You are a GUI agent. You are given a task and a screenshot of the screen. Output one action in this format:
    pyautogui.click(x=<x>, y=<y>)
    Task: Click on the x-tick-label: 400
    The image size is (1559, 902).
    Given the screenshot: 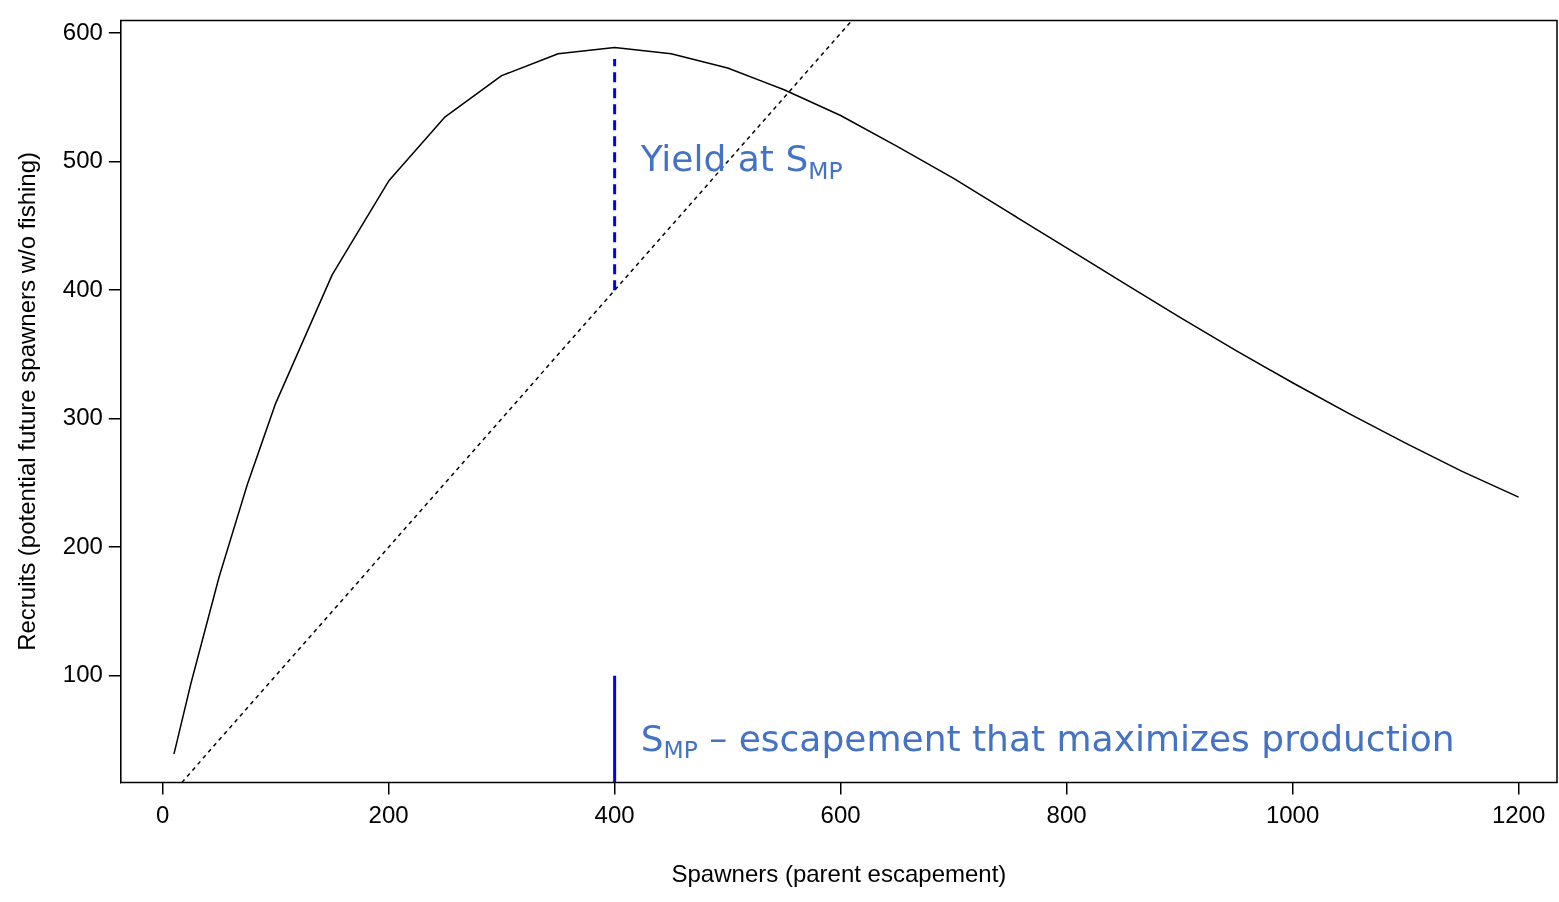 What is the action you would take?
    pyautogui.click(x=614, y=815)
    